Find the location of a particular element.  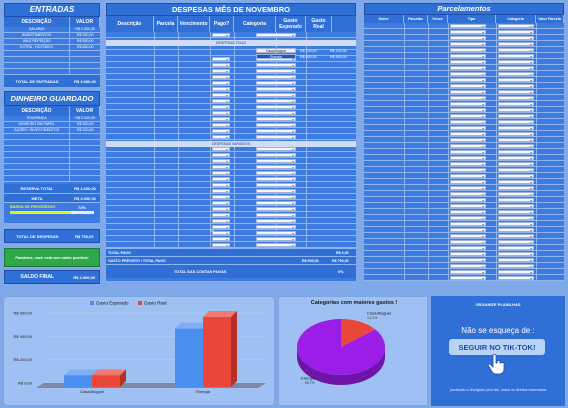

fixed-row-2-categoria: Energia is located at coordinates (276, 56).